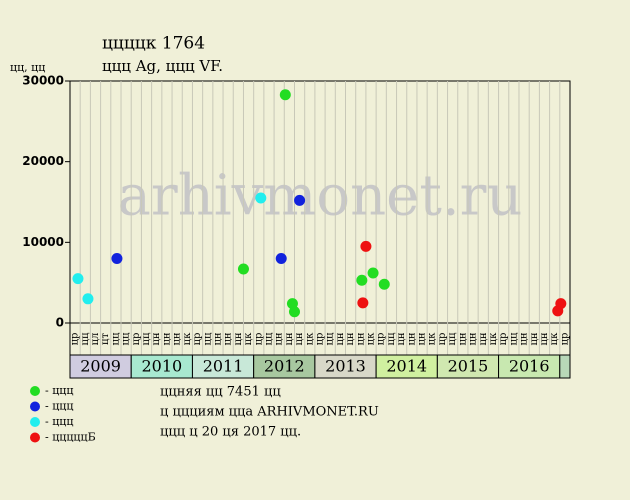  What do you see at coordinates (105, 339) in the screenshot?
I see `x-tick-label: цт` at bounding box center [105, 339].